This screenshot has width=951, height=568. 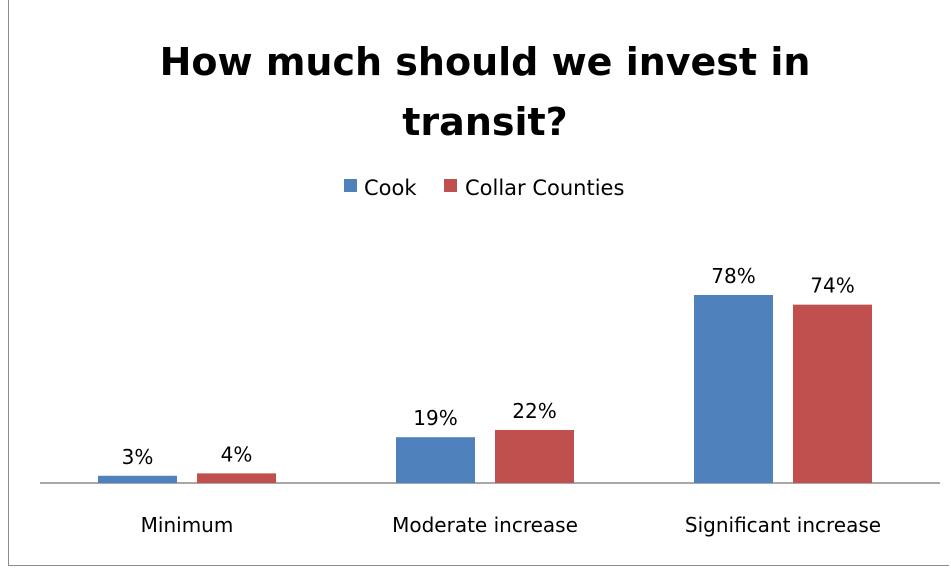 I want to click on data-label-collar-counties-minimum: 4%, so click(x=237, y=454).